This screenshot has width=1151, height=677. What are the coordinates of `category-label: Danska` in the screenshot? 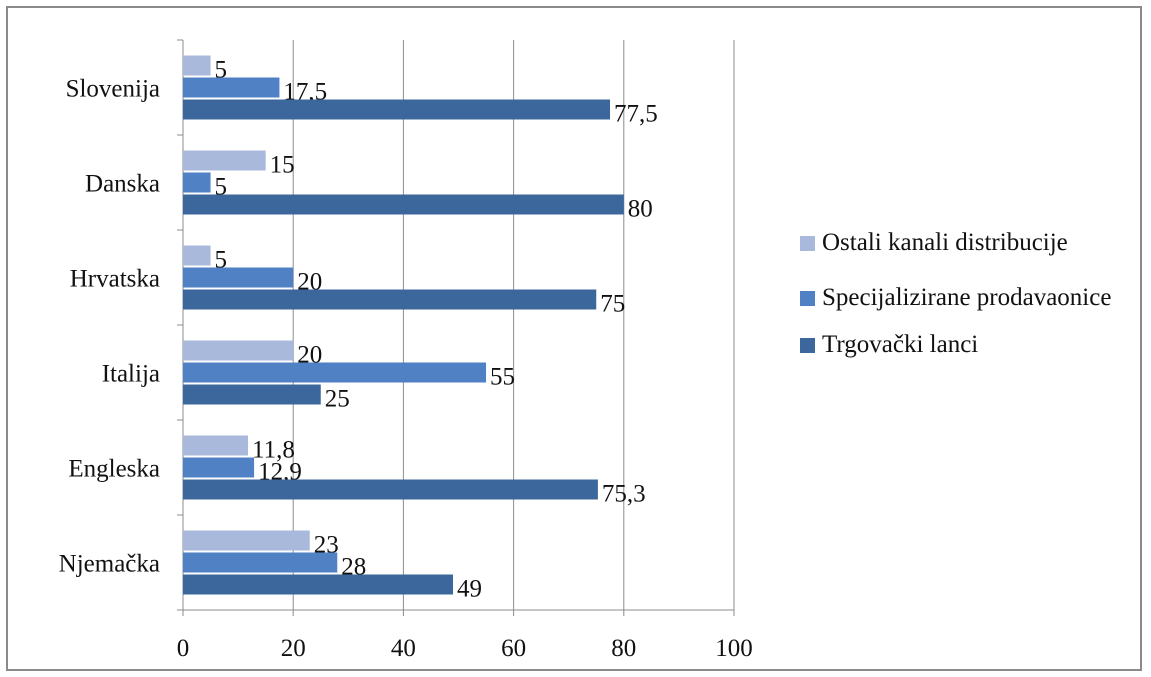 It's located at (122, 184).